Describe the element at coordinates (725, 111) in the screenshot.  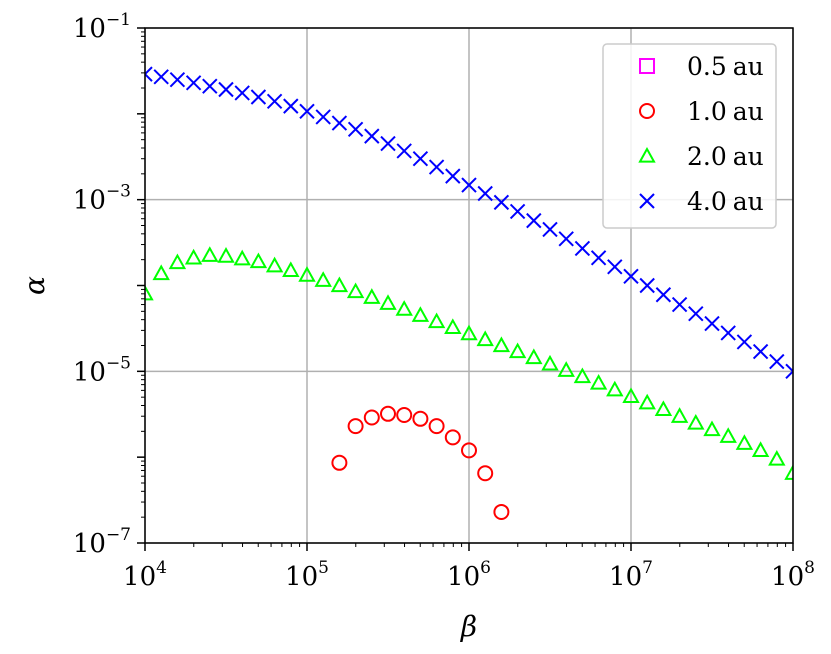
I see `legend-label: 1.0 au` at that location.